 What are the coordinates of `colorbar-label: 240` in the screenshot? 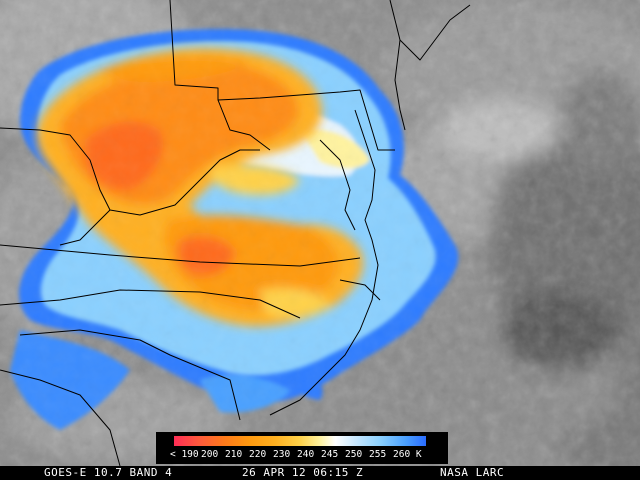 It's located at (306, 454).